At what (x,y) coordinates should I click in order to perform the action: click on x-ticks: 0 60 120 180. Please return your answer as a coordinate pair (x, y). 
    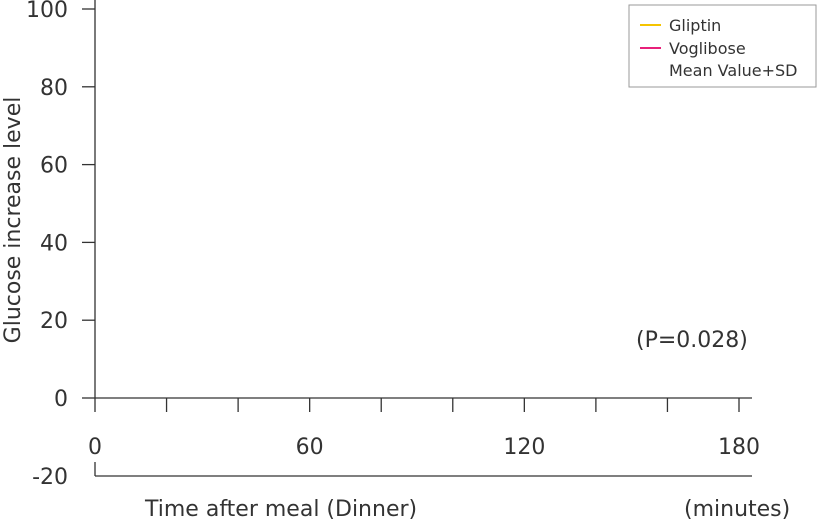
    Looking at the image, I should click on (424, 429).